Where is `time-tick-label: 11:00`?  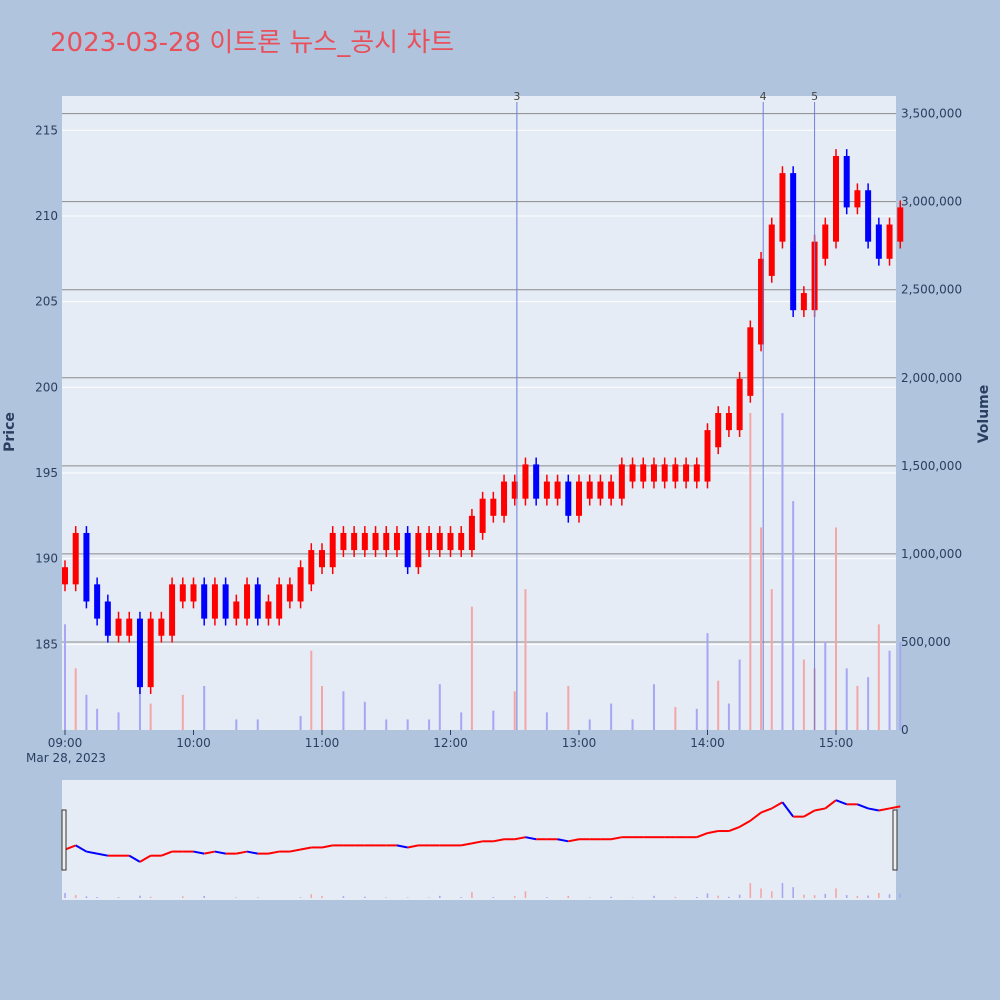 time-tick-label: 11:00 is located at coordinates (322, 743).